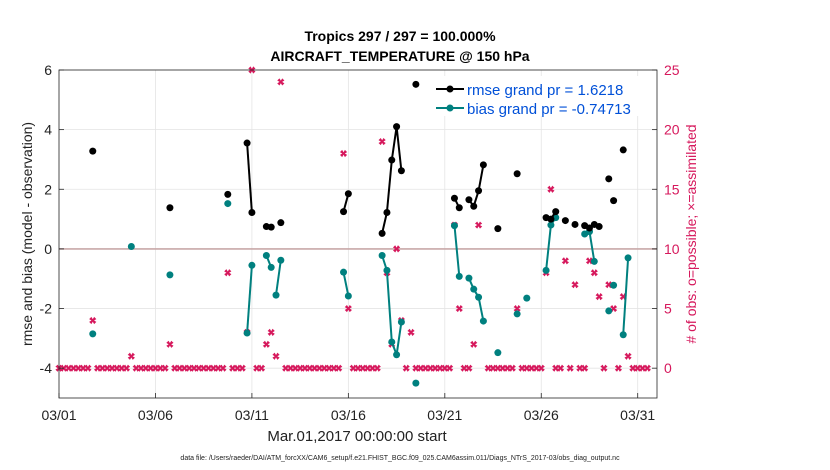 The image size is (830, 470). What do you see at coordinates (541, 415) in the screenshot?
I see `x-tick-label: 03/26` at bounding box center [541, 415].